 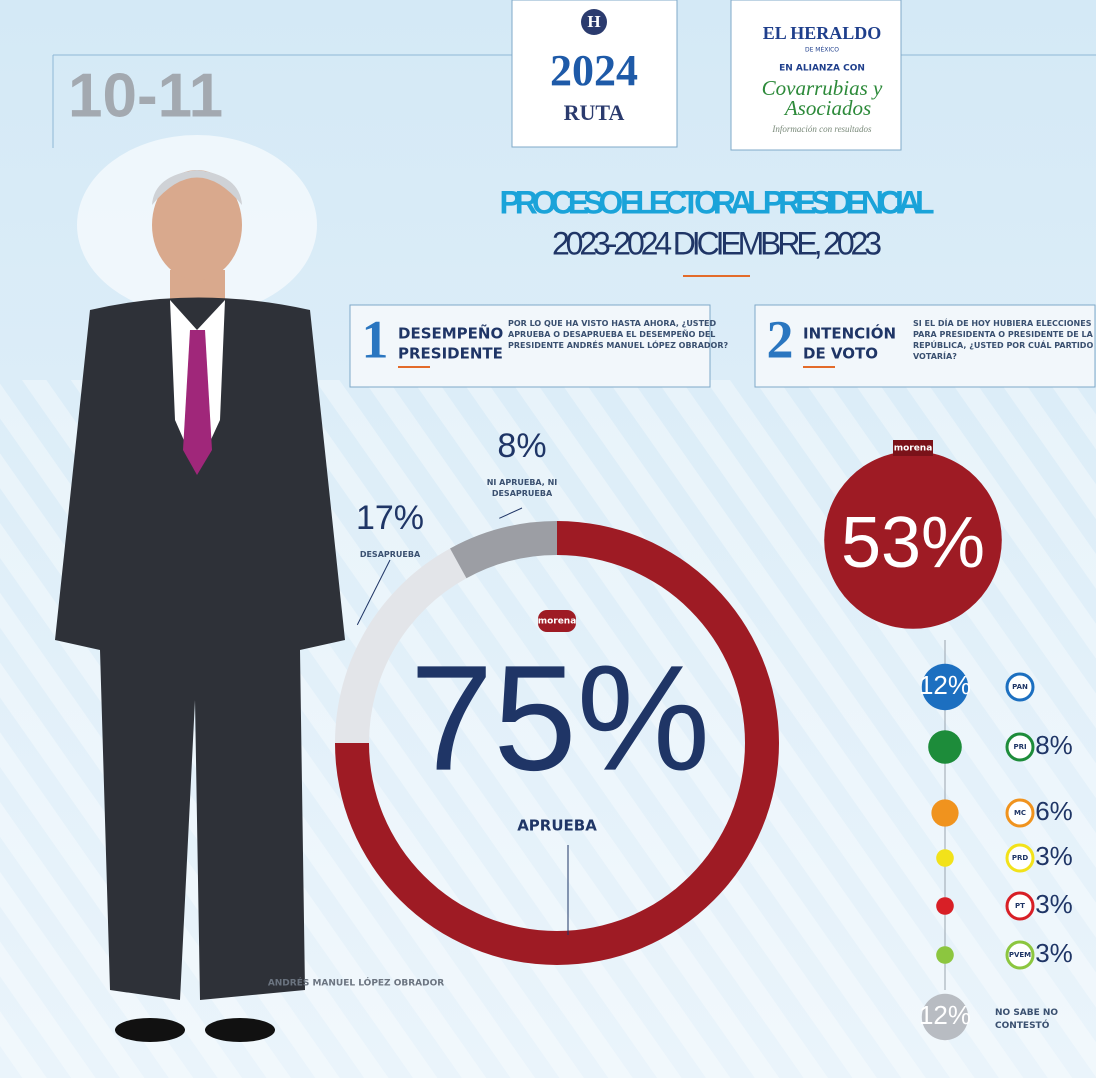 I want to click on header-title: DE VOTO, so click(x=840, y=354).